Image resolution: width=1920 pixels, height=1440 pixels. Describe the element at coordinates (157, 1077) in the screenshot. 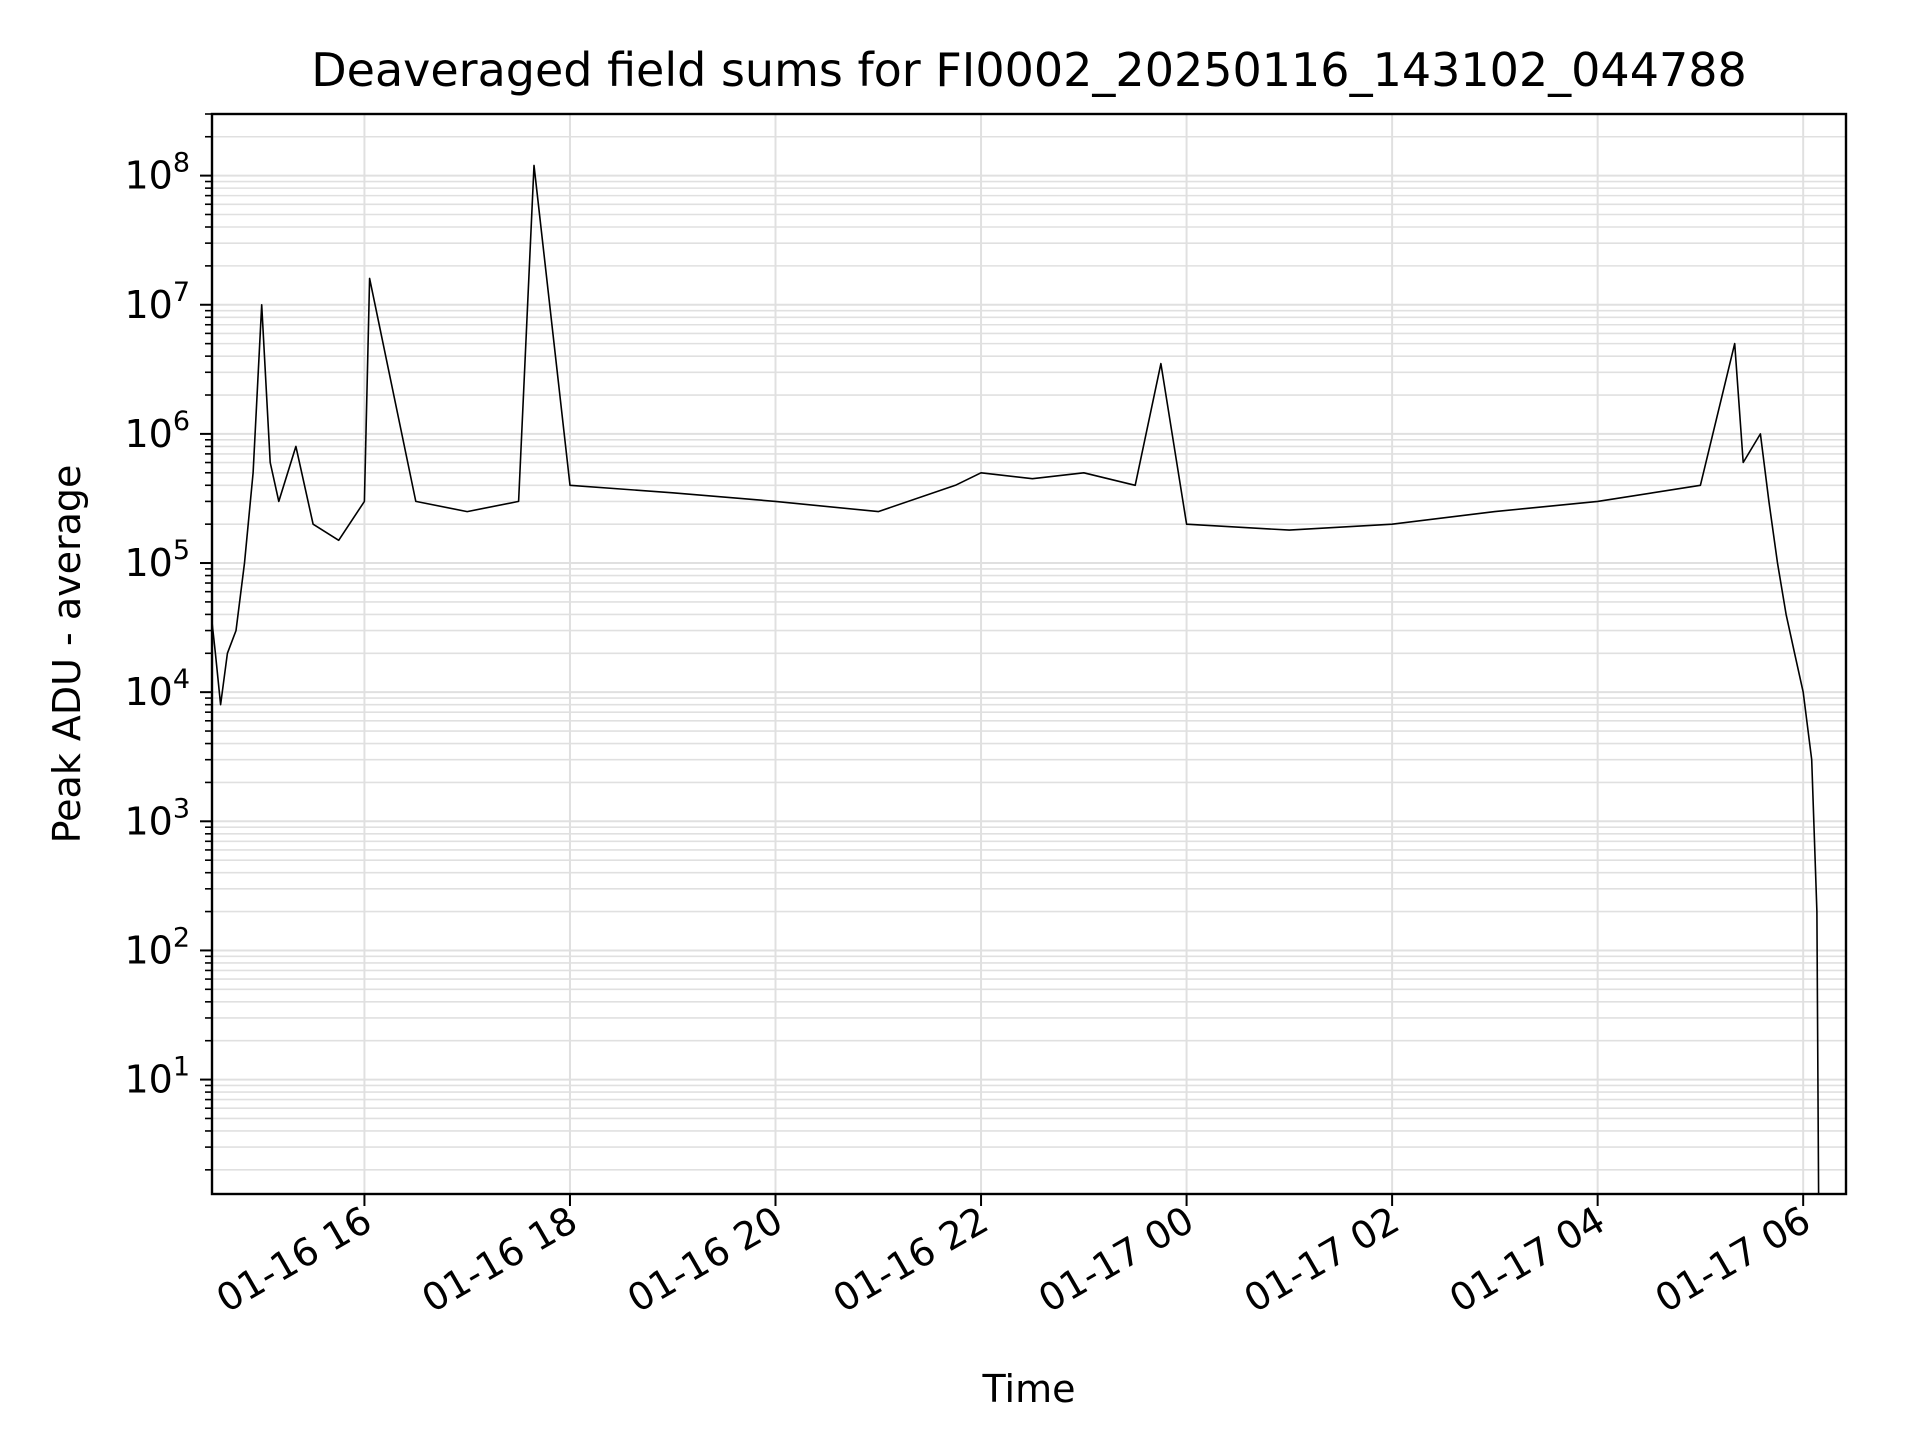

I see `y-tick-label: 101` at that location.